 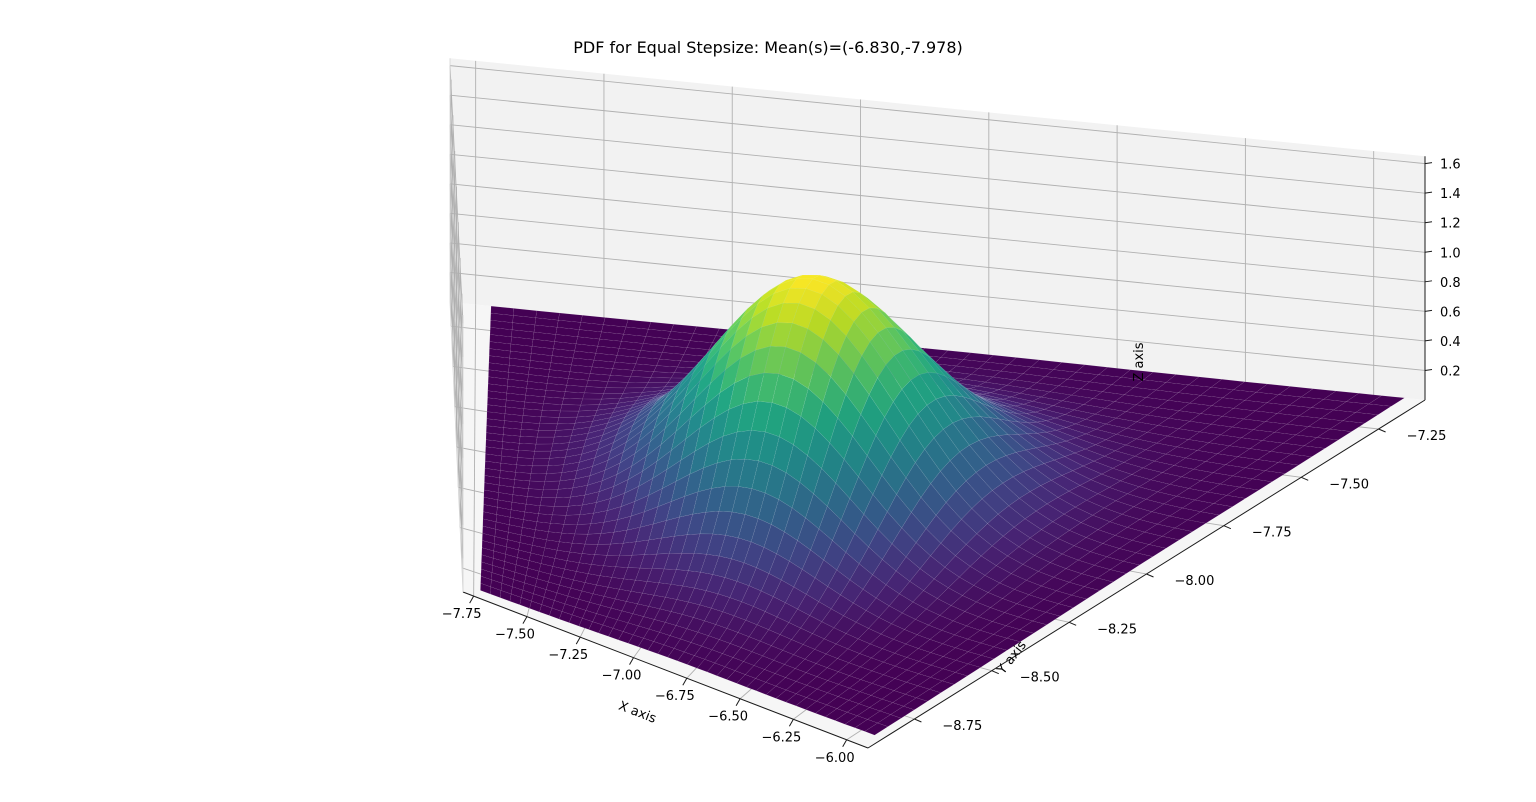 I want to click on x-tick-label: −6.00, so click(x=835, y=758).